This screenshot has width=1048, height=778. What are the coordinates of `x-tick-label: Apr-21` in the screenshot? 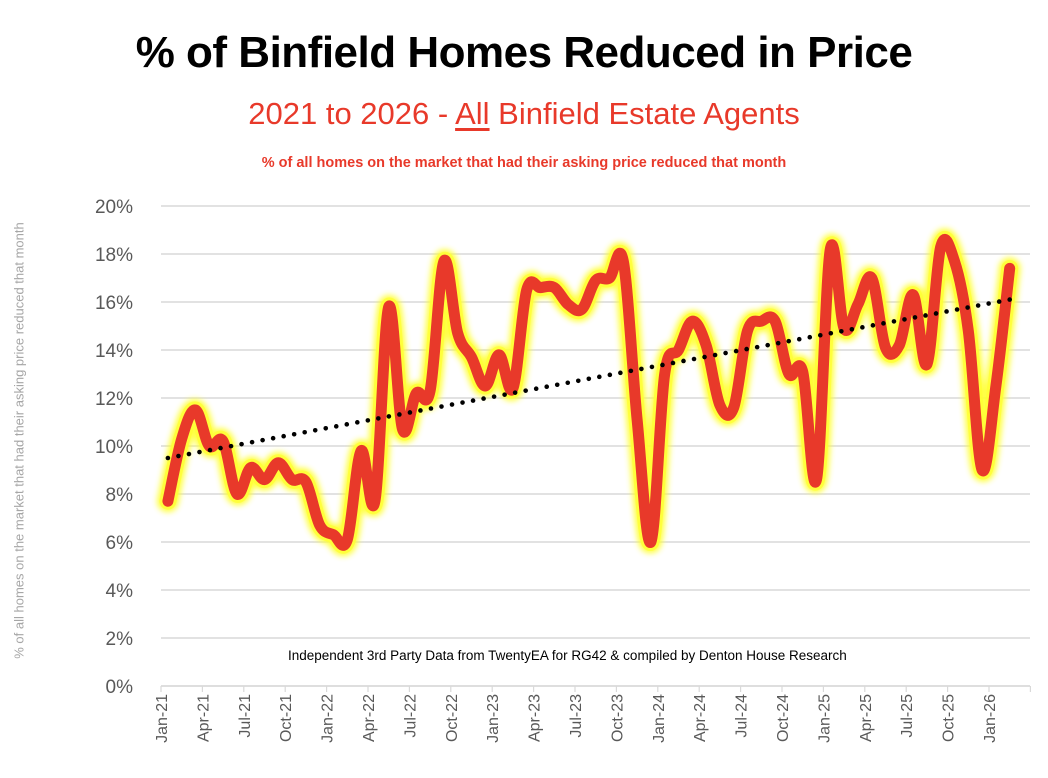 It's located at (203, 718).